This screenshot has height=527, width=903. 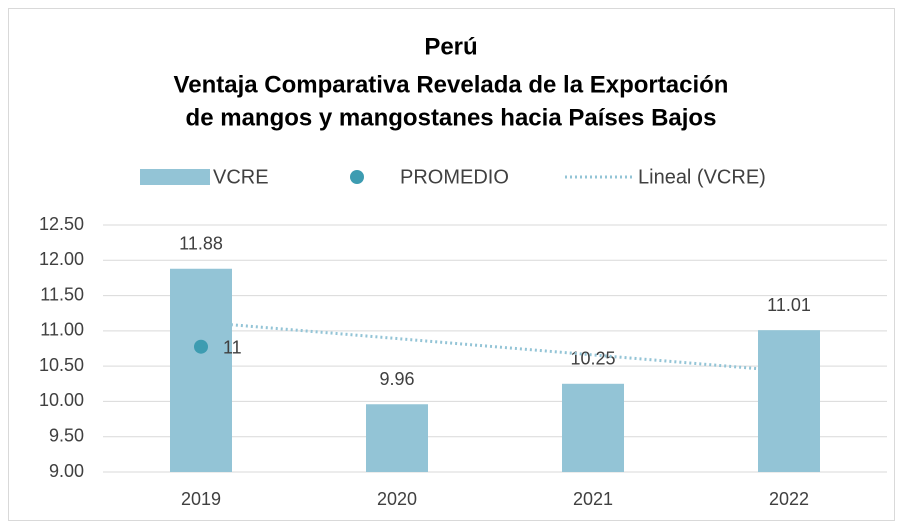 I want to click on y-tick-label: 11.50, so click(x=62, y=294).